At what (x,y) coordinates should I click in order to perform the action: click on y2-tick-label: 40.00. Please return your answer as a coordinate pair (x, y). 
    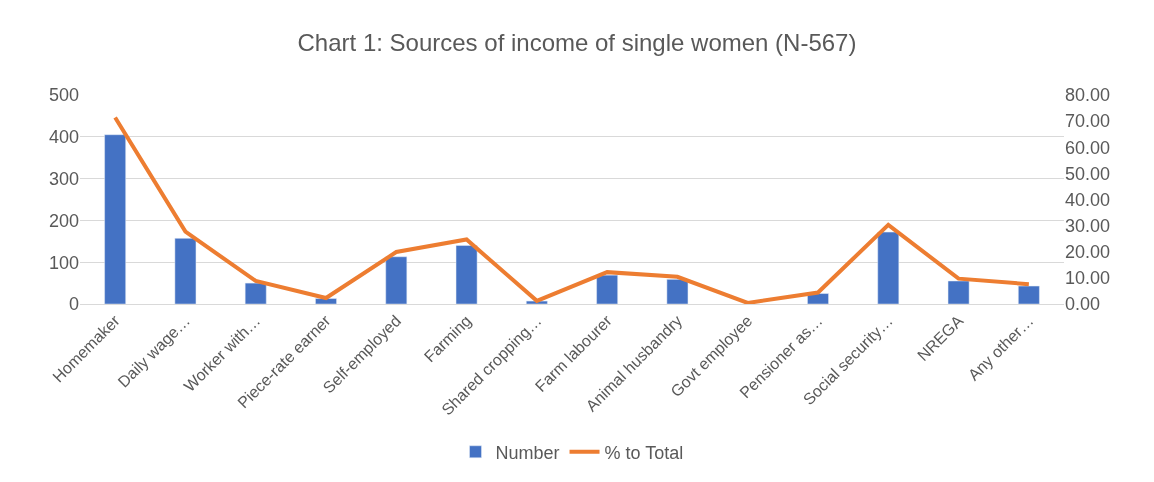
    Looking at the image, I should click on (1088, 199).